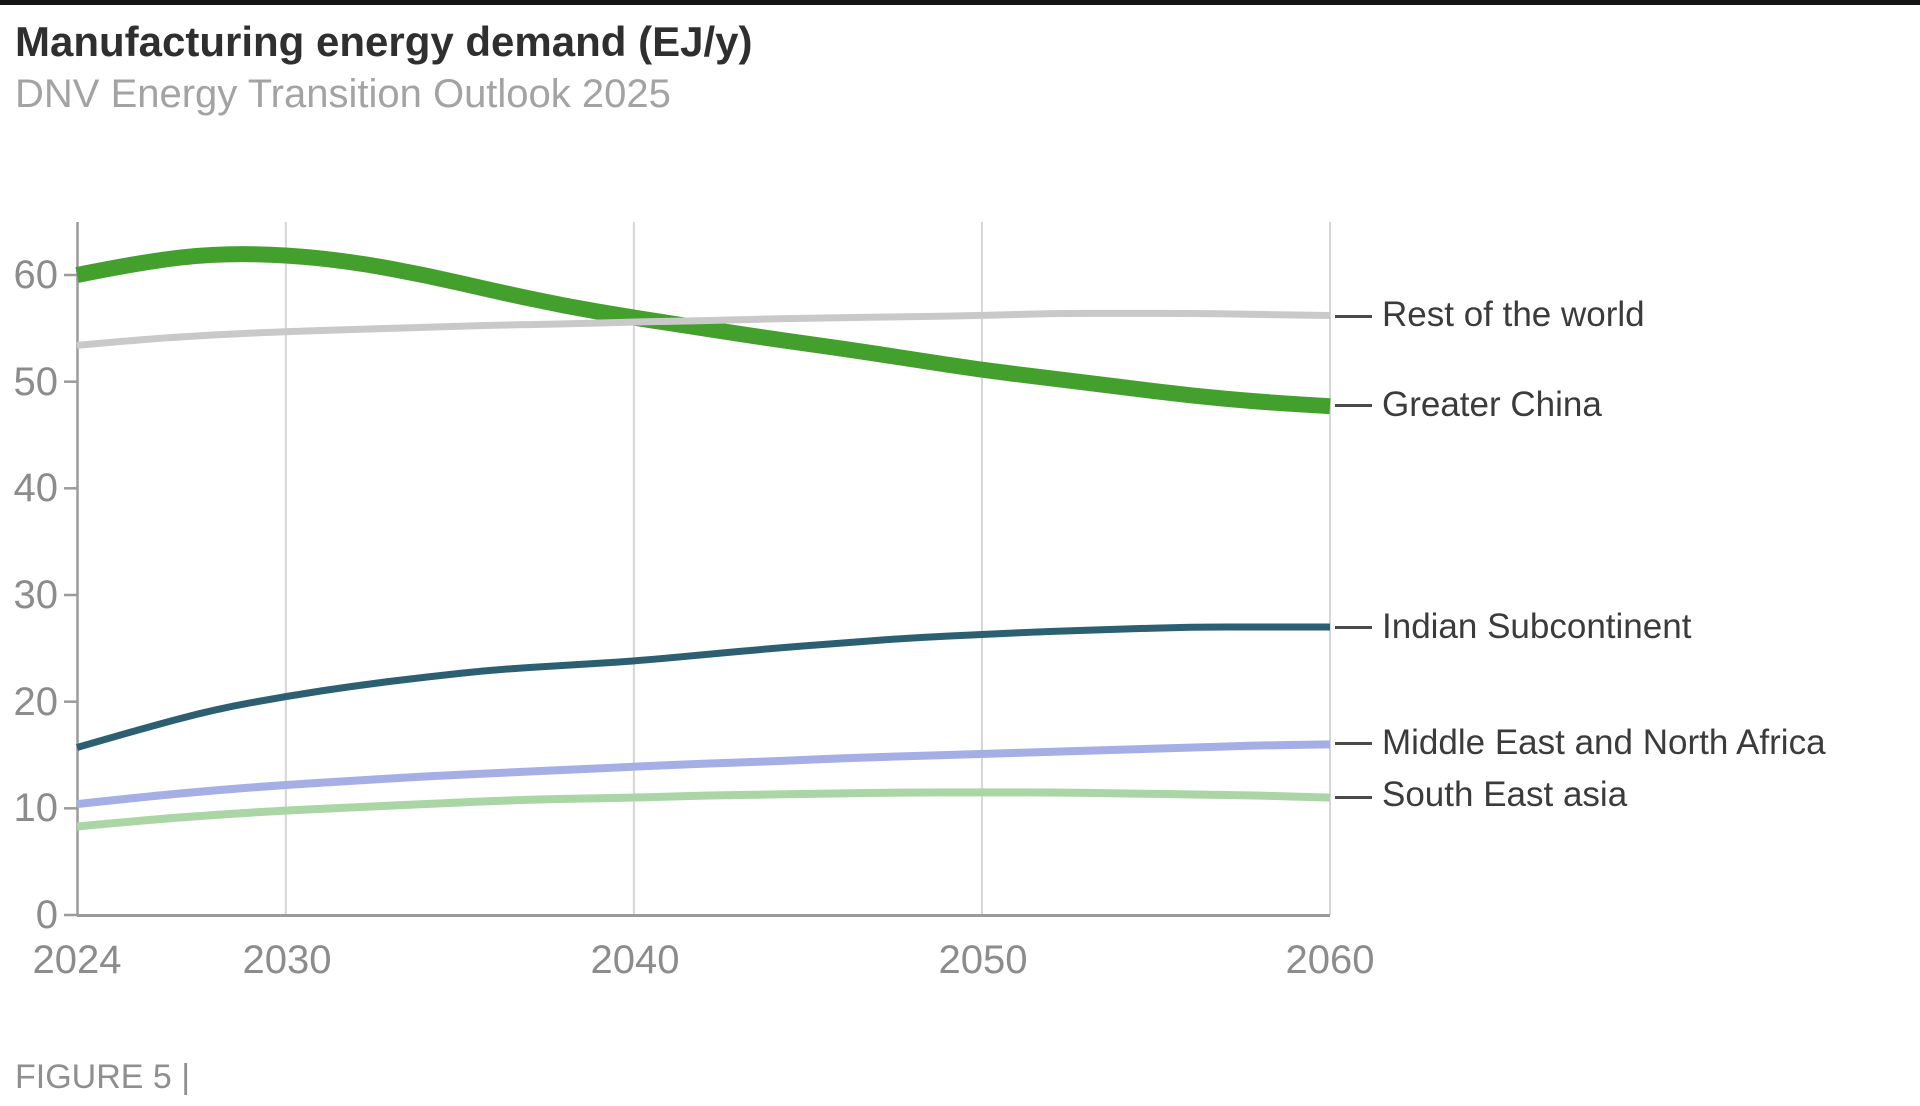  Describe the element at coordinates (703, 809) in the screenshot. I see `series-line-south-east-asia` at that location.